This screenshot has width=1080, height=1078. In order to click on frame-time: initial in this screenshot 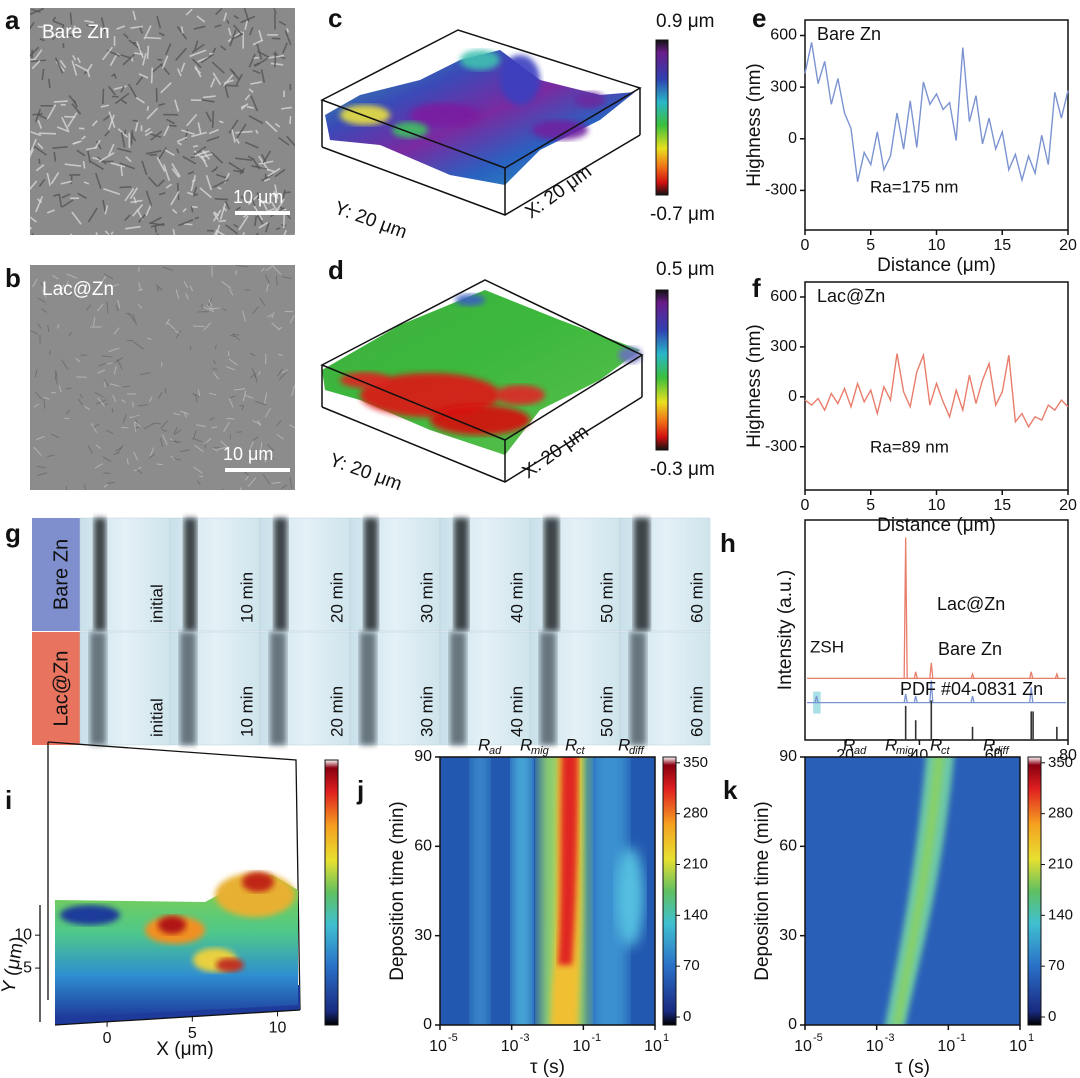, I will do `click(156, 603)`.